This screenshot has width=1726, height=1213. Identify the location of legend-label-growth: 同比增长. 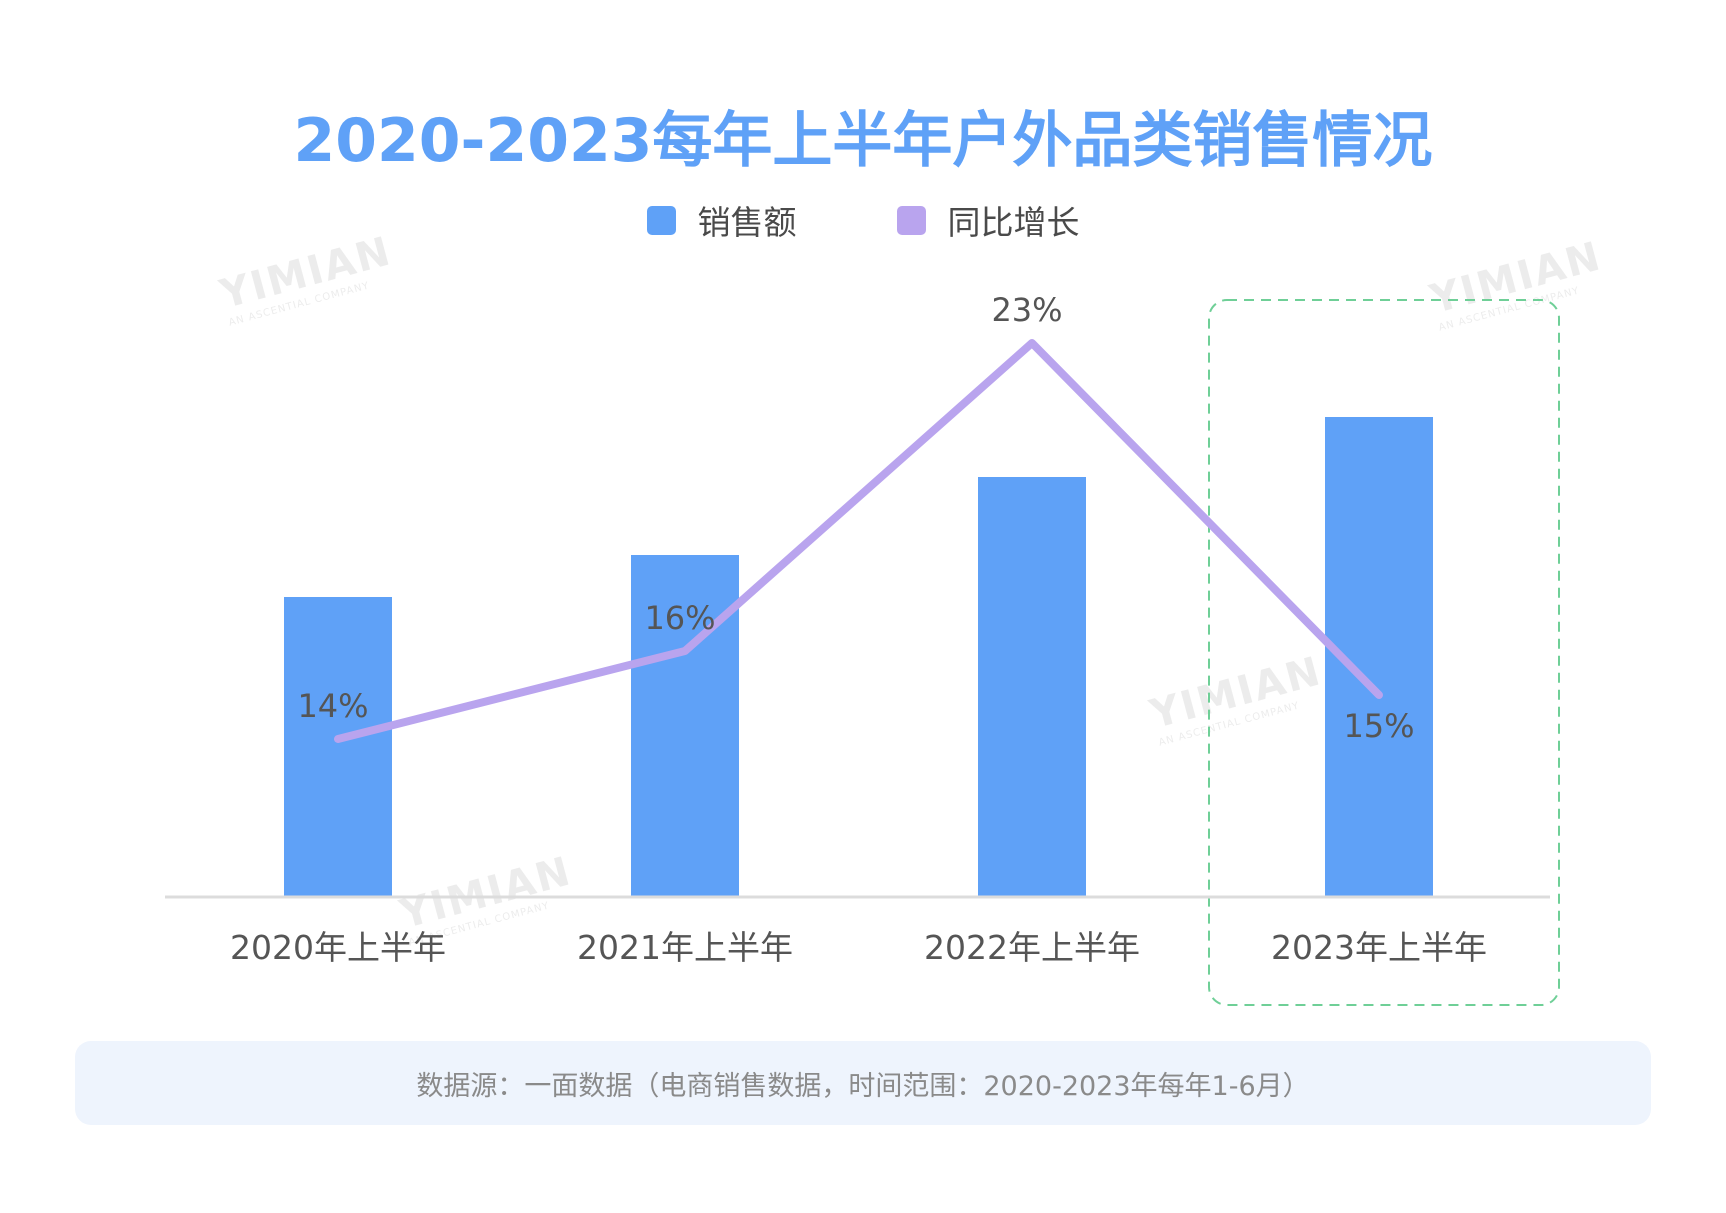
(1013, 222).